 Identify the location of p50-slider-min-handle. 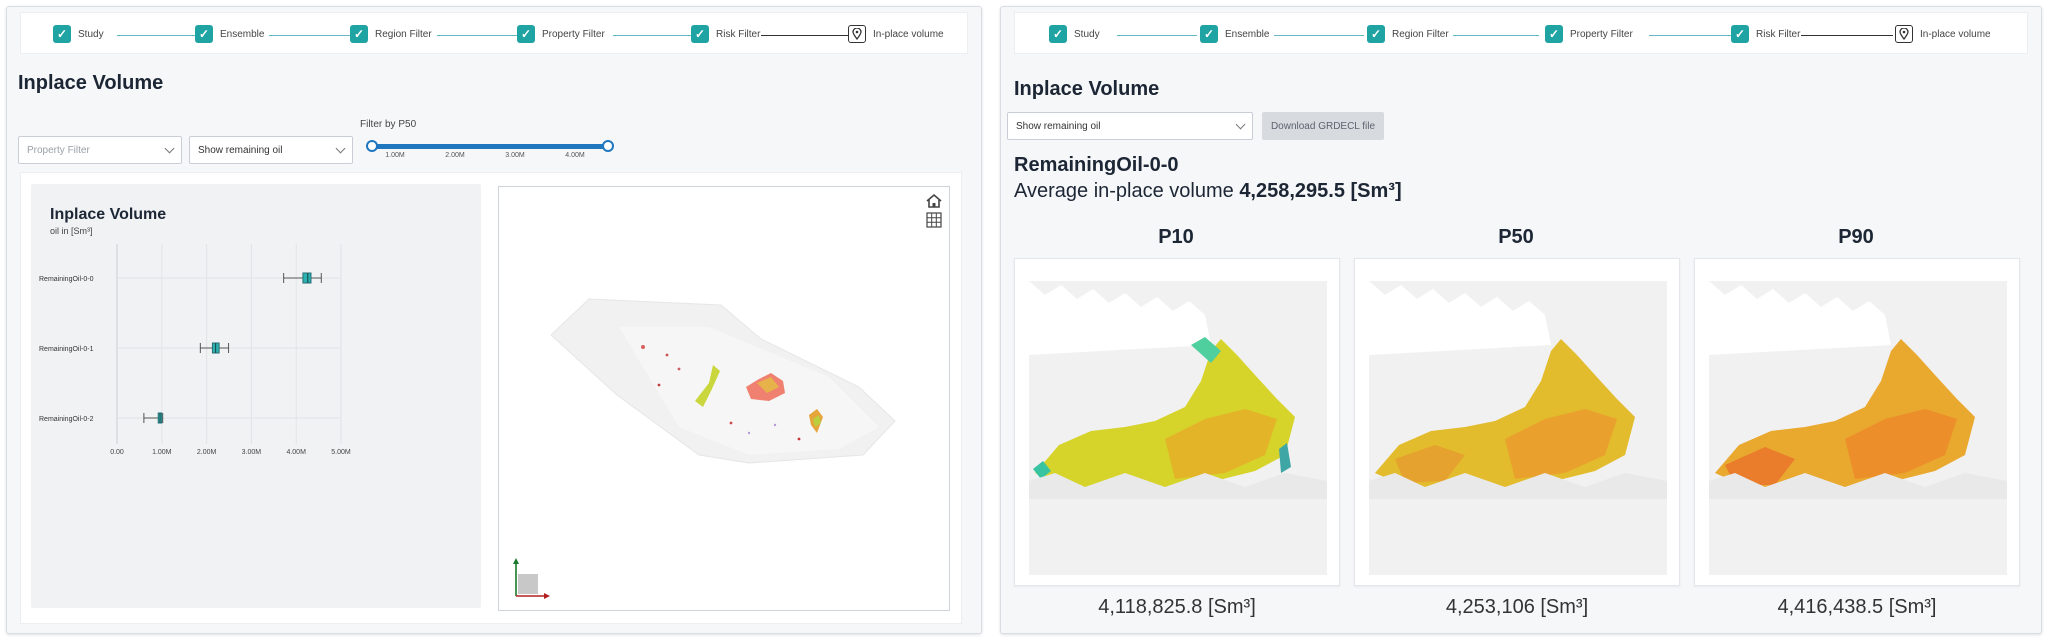
(372, 146).